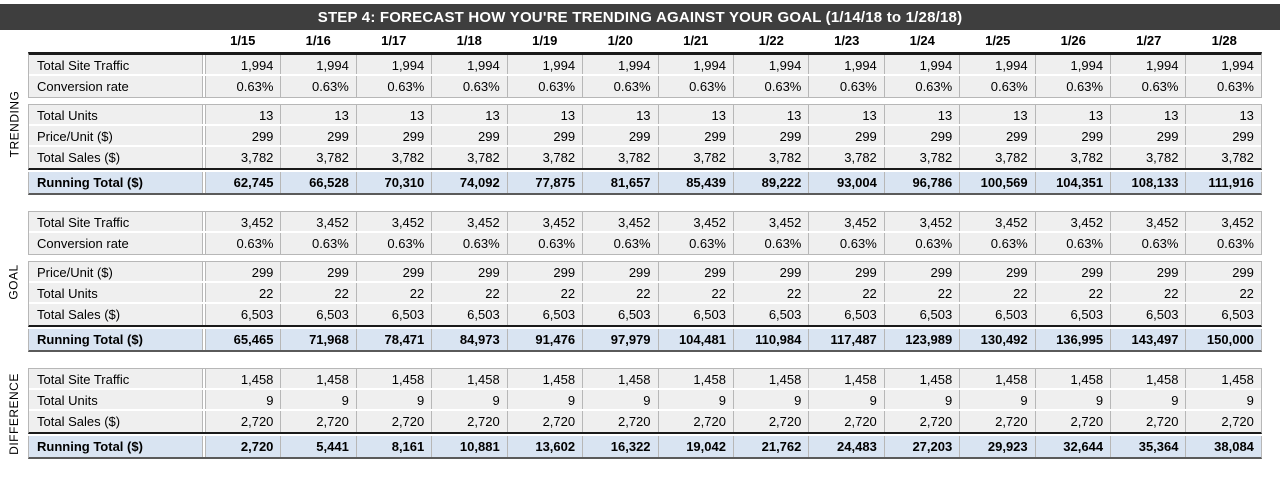 The image size is (1280, 488). What do you see at coordinates (696, 40) in the screenshot?
I see `column-header-1-21: 1/21` at bounding box center [696, 40].